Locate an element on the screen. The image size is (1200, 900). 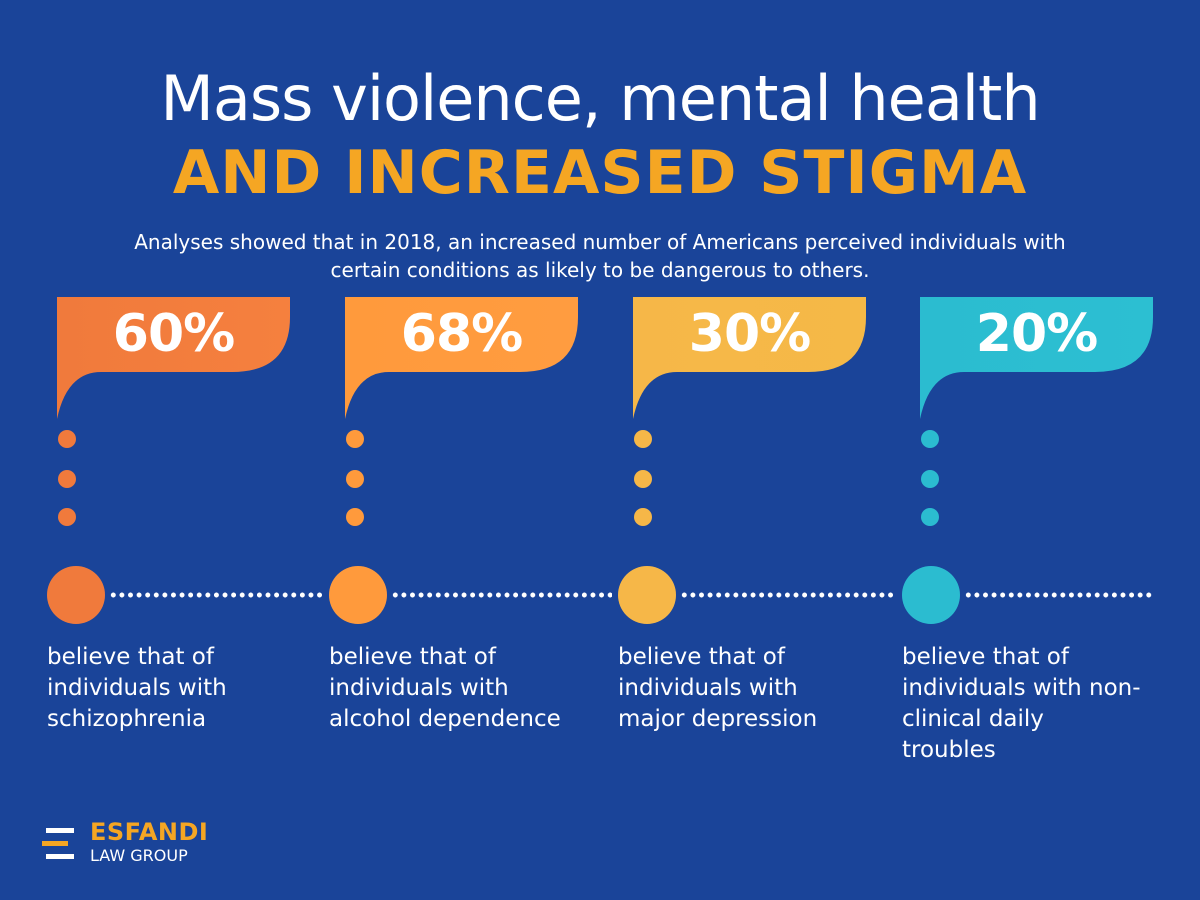
stat-flag: 60% is located at coordinates (173, 358).